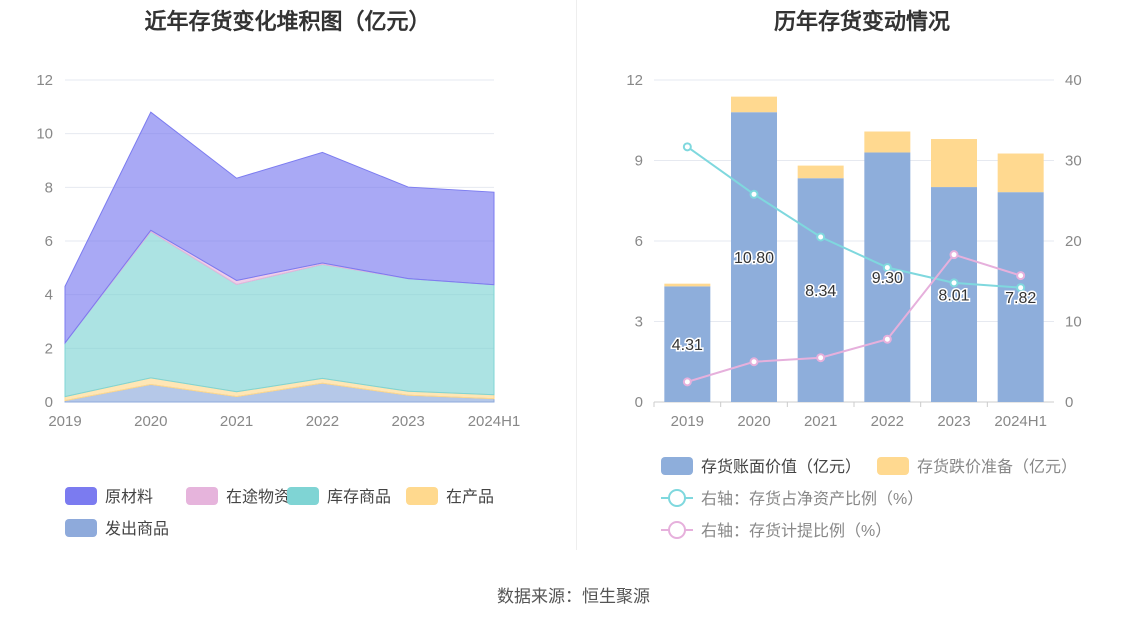 This screenshot has height=619, width=1147. What do you see at coordinates (287, 21) in the screenshot?
I see `left-chart-title: 近年存货变化堆积图（亿元）` at bounding box center [287, 21].